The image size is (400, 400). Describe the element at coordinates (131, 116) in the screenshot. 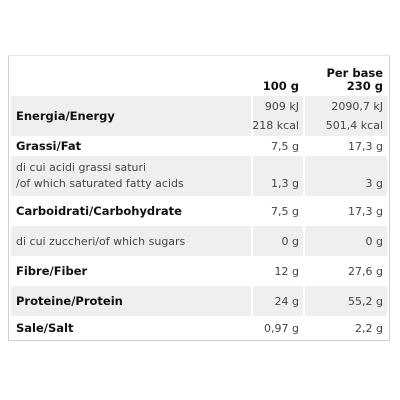

I see `table-cell: Energia/Energy` at that location.